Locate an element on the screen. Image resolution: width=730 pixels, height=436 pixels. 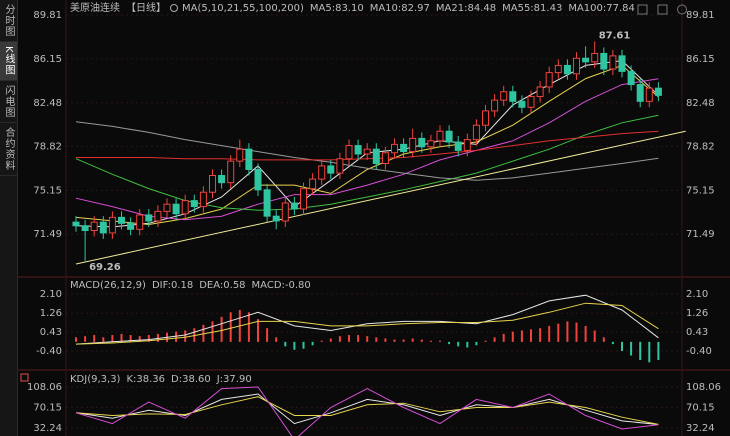
sidebar-tab: 分时图 is located at coordinates (8, 21).